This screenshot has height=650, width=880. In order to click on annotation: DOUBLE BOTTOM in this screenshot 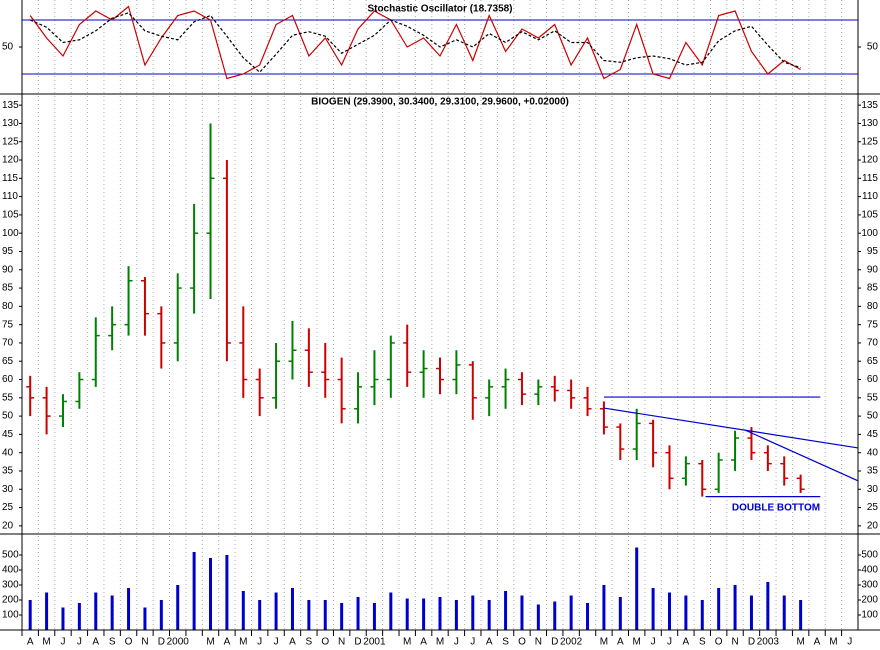, I will do `click(776, 508)`.